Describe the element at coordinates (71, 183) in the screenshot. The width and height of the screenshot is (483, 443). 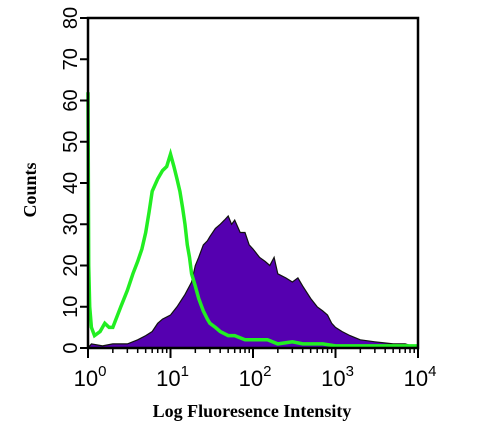
I see `y-tick-label: 40` at that location.